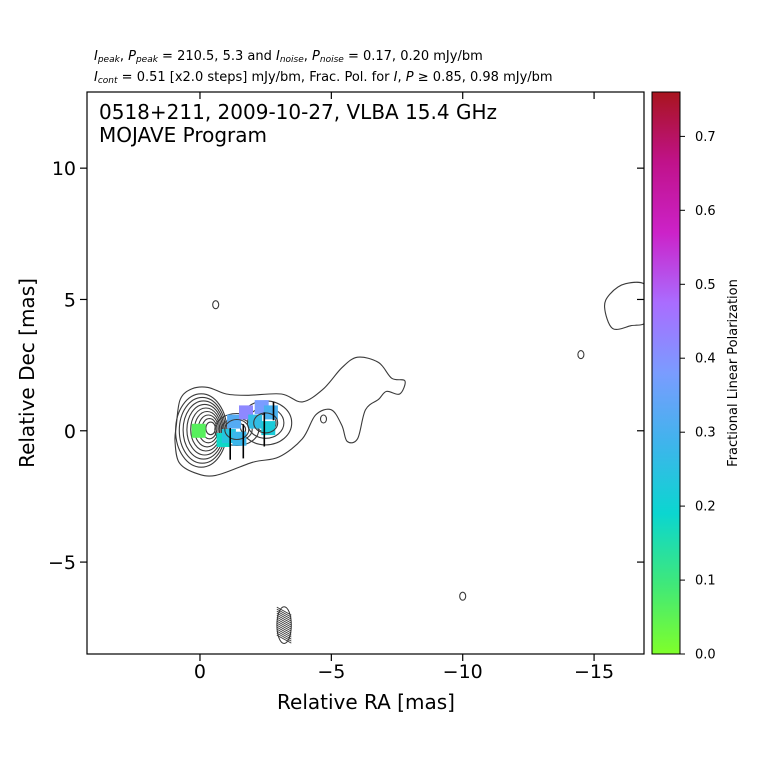 The height and width of the screenshot is (760, 760). Describe the element at coordinates (252, 430) in the screenshot. I see `evpa-layer` at that location.